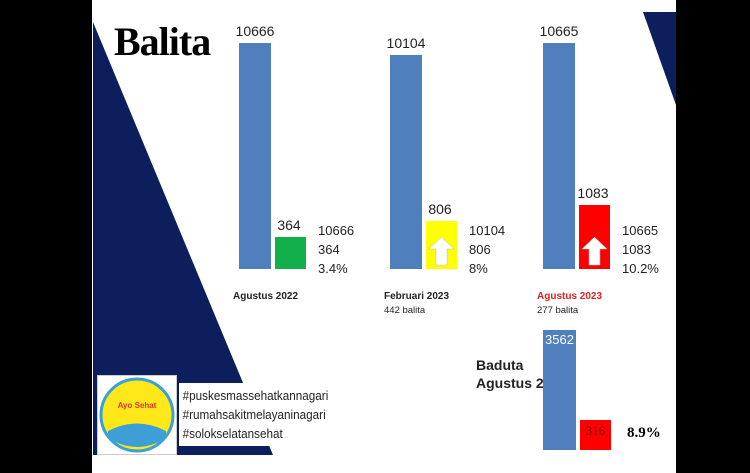 The width and height of the screenshot is (750, 473). What do you see at coordinates (289, 225) in the screenshot?
I see `case-label: 364` at bounding box center [289, 225].